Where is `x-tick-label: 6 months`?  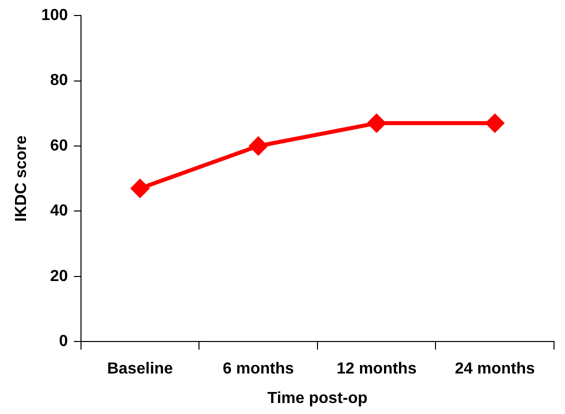
x-tick-label: 6 months is located at coordinates (258, 369).